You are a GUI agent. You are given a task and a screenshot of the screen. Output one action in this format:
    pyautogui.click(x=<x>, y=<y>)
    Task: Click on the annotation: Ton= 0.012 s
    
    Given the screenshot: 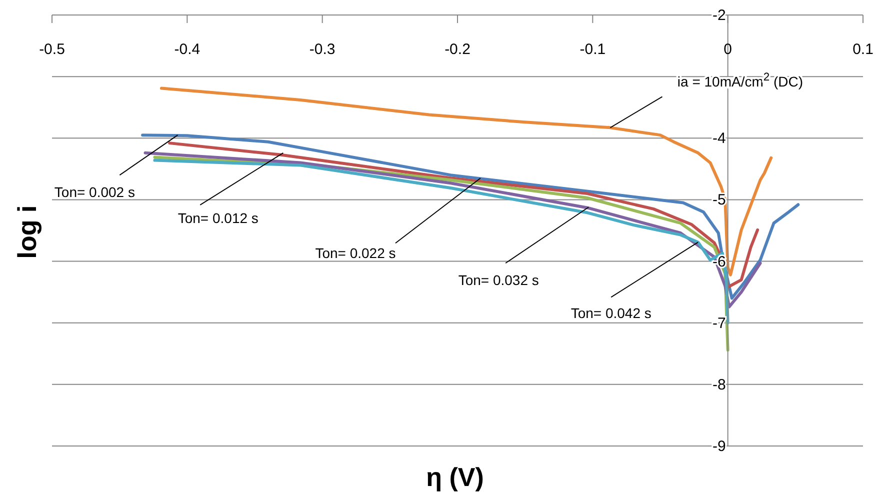 What is the action you would take?
    pyautogui.click(x=218, y=218)
    